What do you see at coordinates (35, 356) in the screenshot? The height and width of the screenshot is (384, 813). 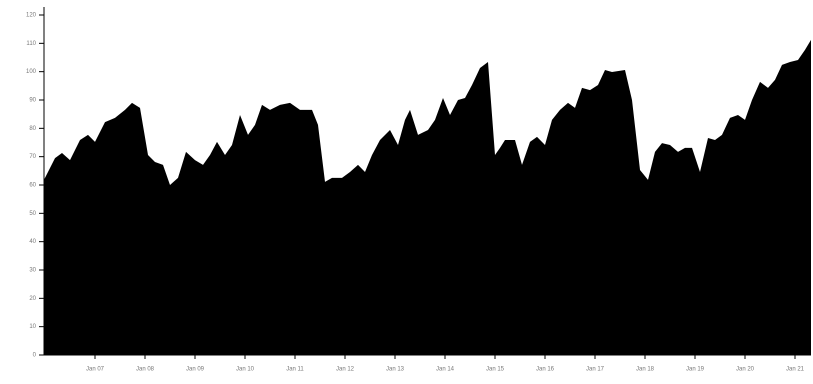 I see `y-tick-label: 0` at bounding box center [35, 356].